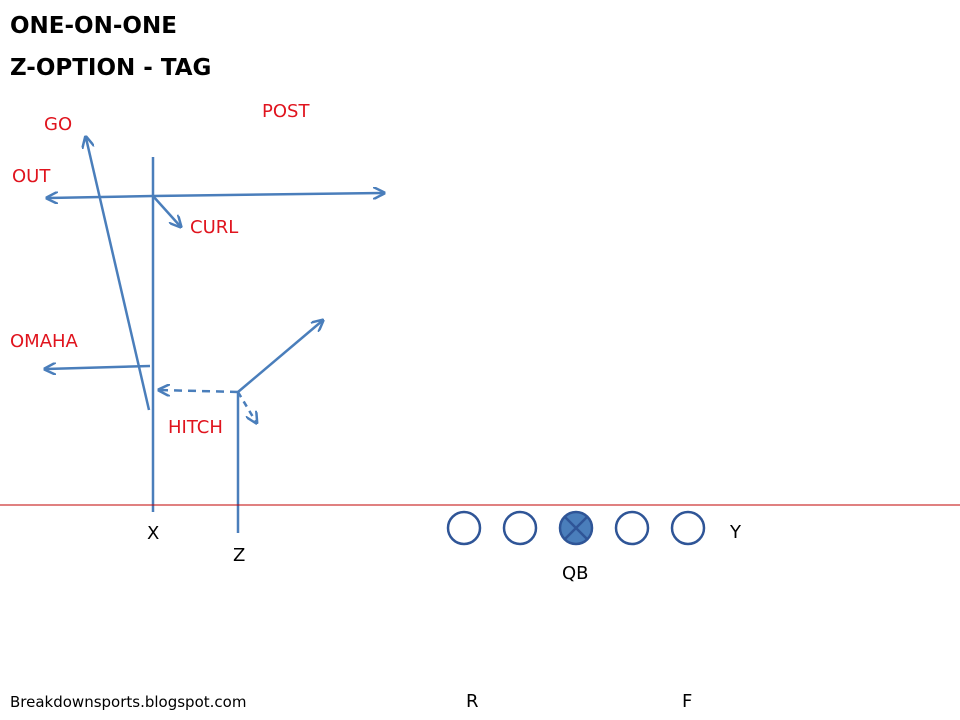  I want to click on linemen, so click(576, 528).